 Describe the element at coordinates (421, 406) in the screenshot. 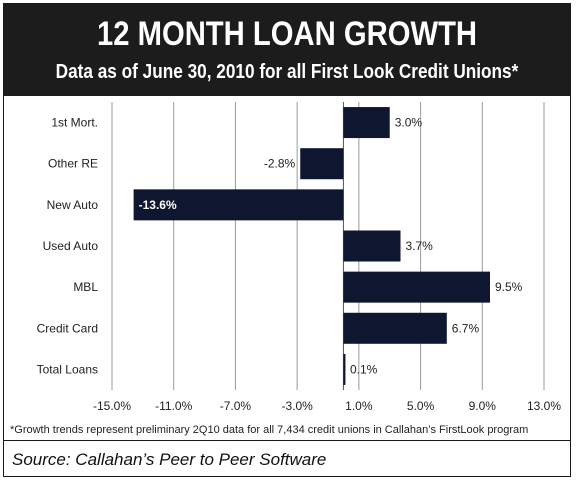

I see `x-tick-label: 5.0%` at that location.